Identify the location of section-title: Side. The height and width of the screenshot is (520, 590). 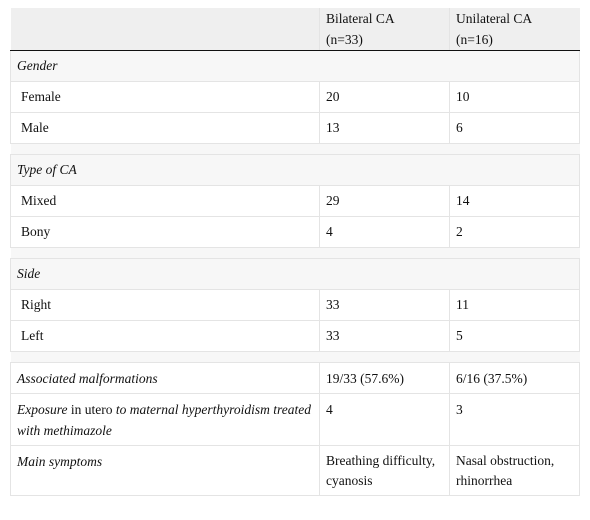
(295, 274).